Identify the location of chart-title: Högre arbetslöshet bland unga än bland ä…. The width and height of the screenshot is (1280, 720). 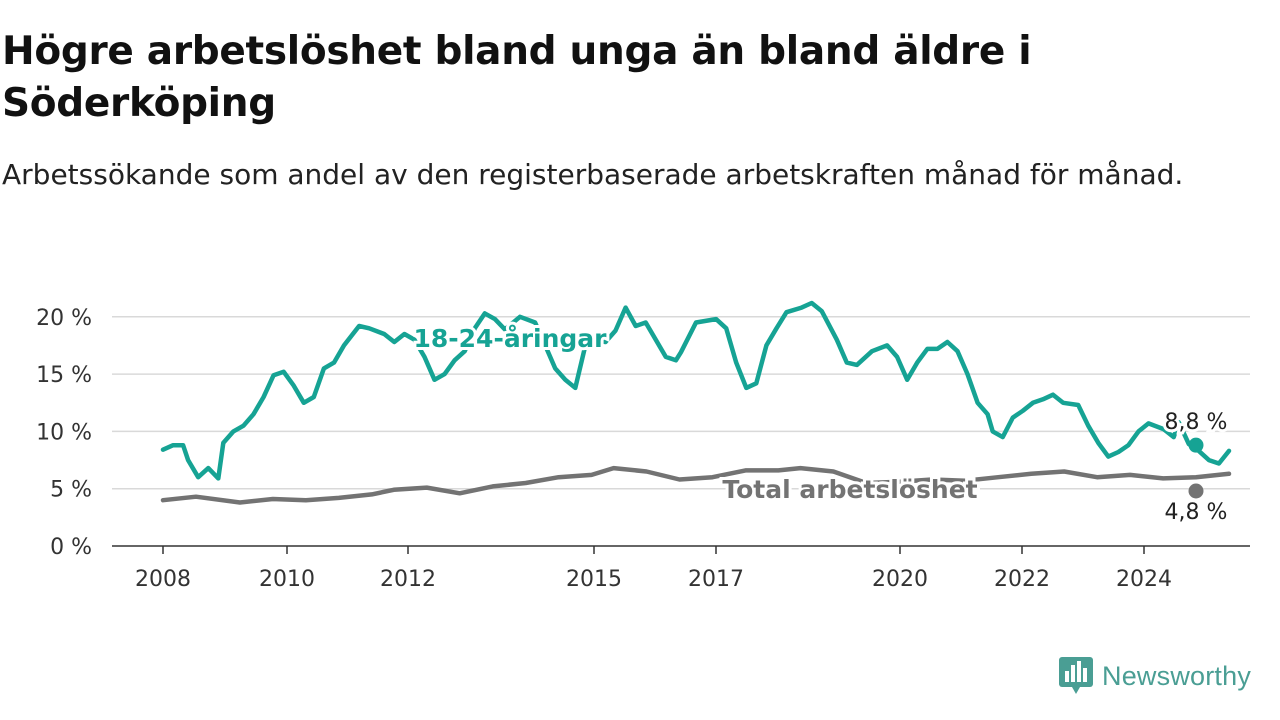
(517, 77).